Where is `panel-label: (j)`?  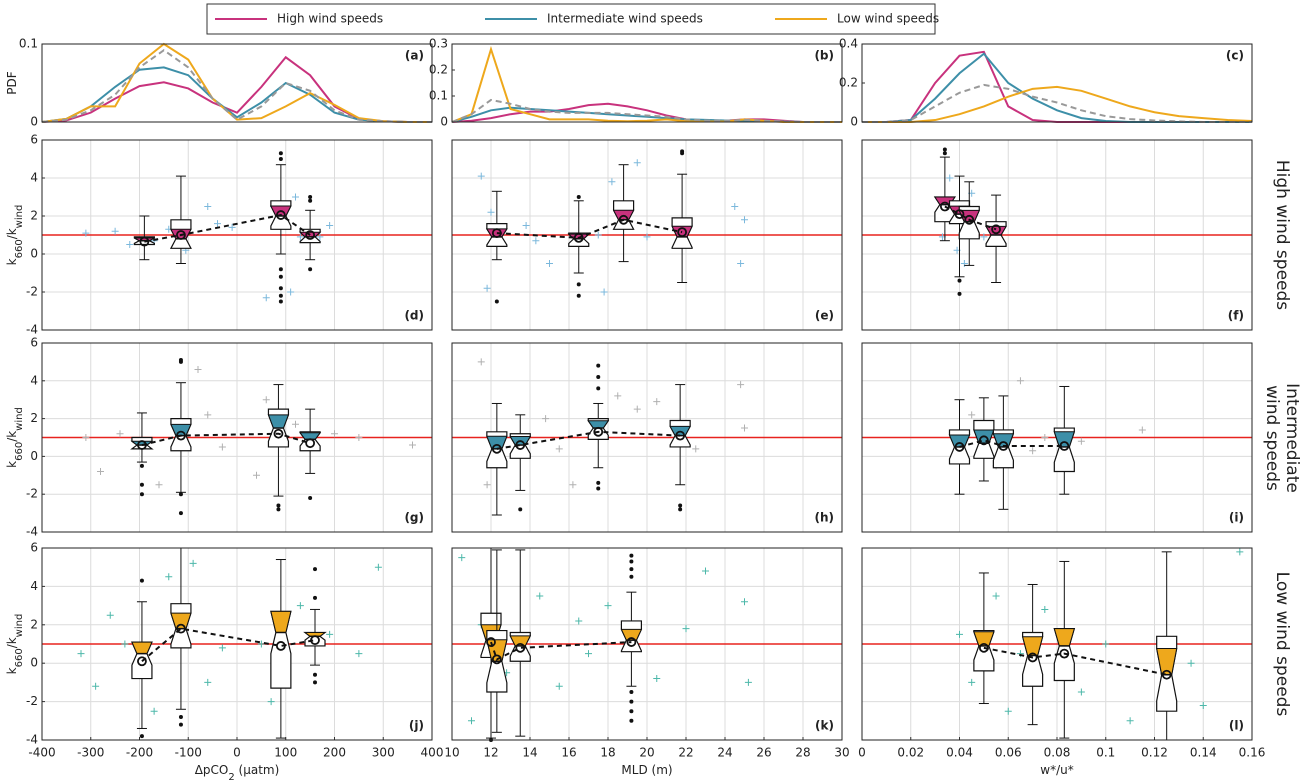 panel-label: (j) is located at coordinates (416, 726).